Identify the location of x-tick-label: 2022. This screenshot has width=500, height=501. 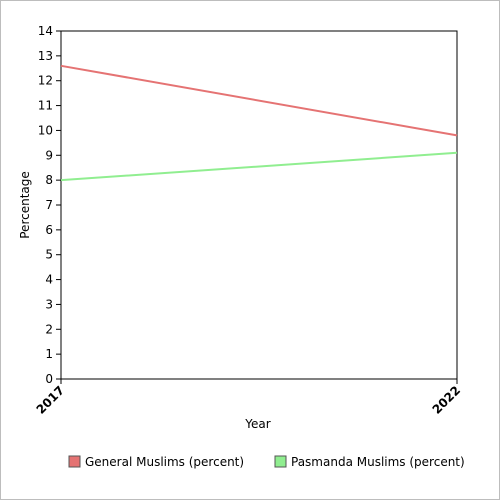
(447, 400).